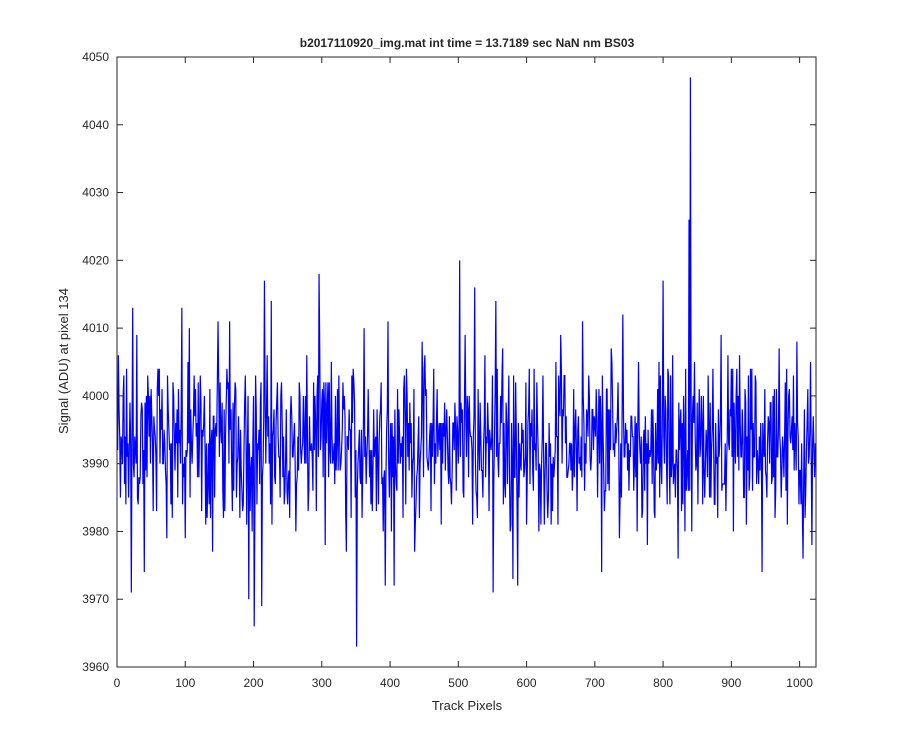 This screenshot has height=755, width=900. I want to click on x-tick-label: 100, so click(185, 683).